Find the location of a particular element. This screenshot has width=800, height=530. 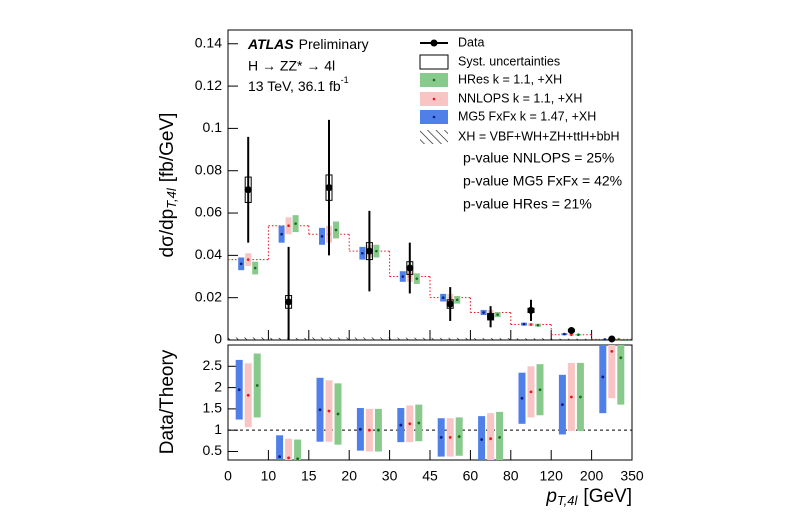

y-tick-label: 0.04 is located at coordinates (208, 254).